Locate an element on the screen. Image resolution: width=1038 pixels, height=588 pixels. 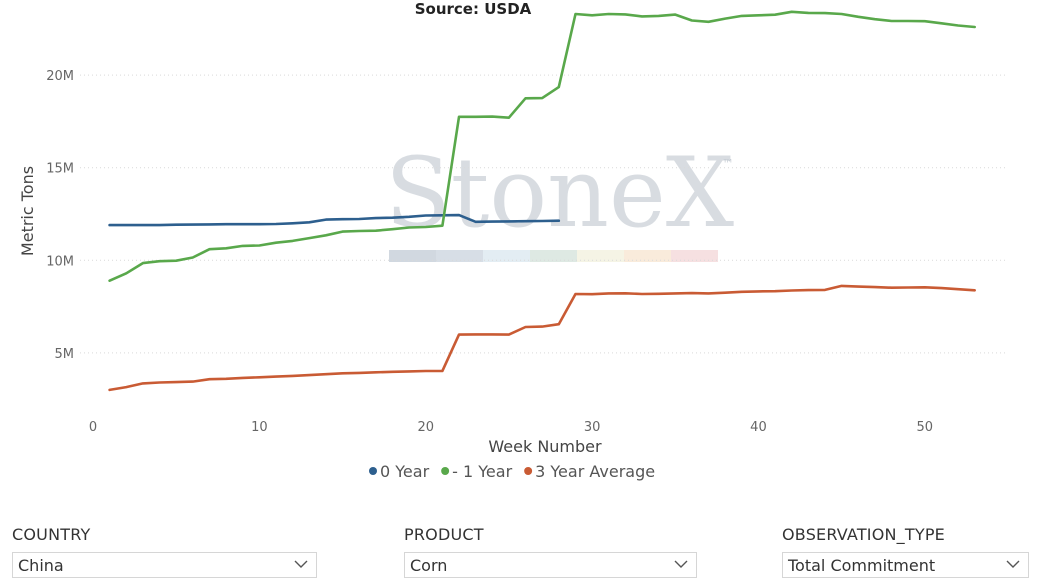
x-tick-label: 50 is located at coordinates (925, 427).